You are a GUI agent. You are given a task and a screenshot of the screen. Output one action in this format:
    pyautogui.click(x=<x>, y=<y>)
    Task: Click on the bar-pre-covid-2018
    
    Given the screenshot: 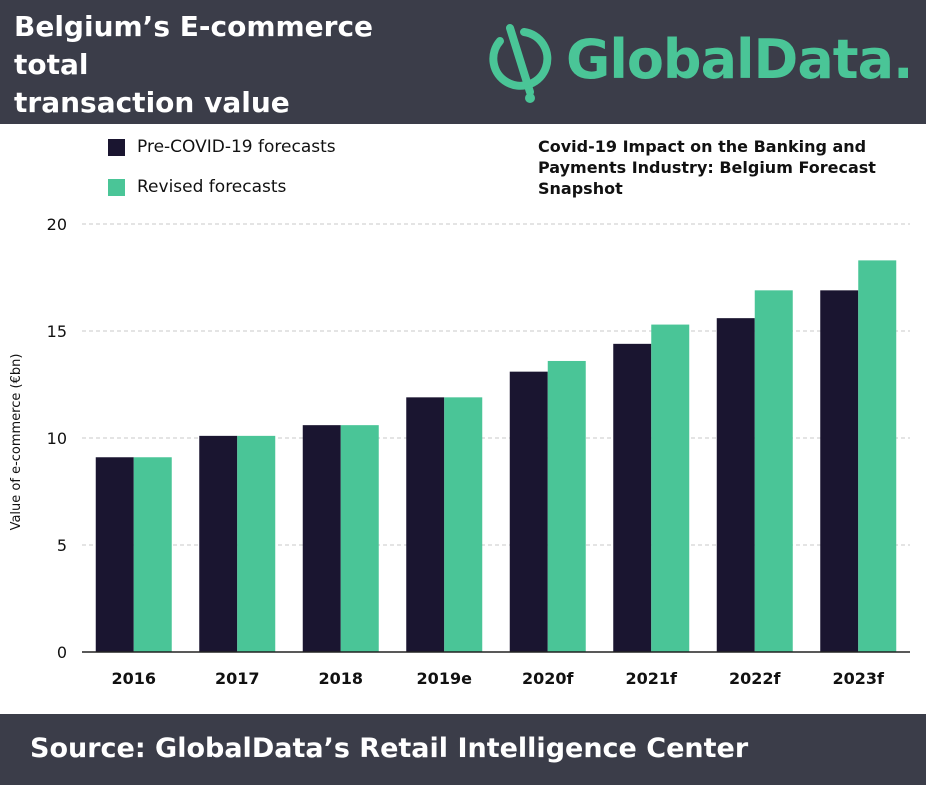 What is the action you would take?
    pyautogui.click(x=321, y=538)
    